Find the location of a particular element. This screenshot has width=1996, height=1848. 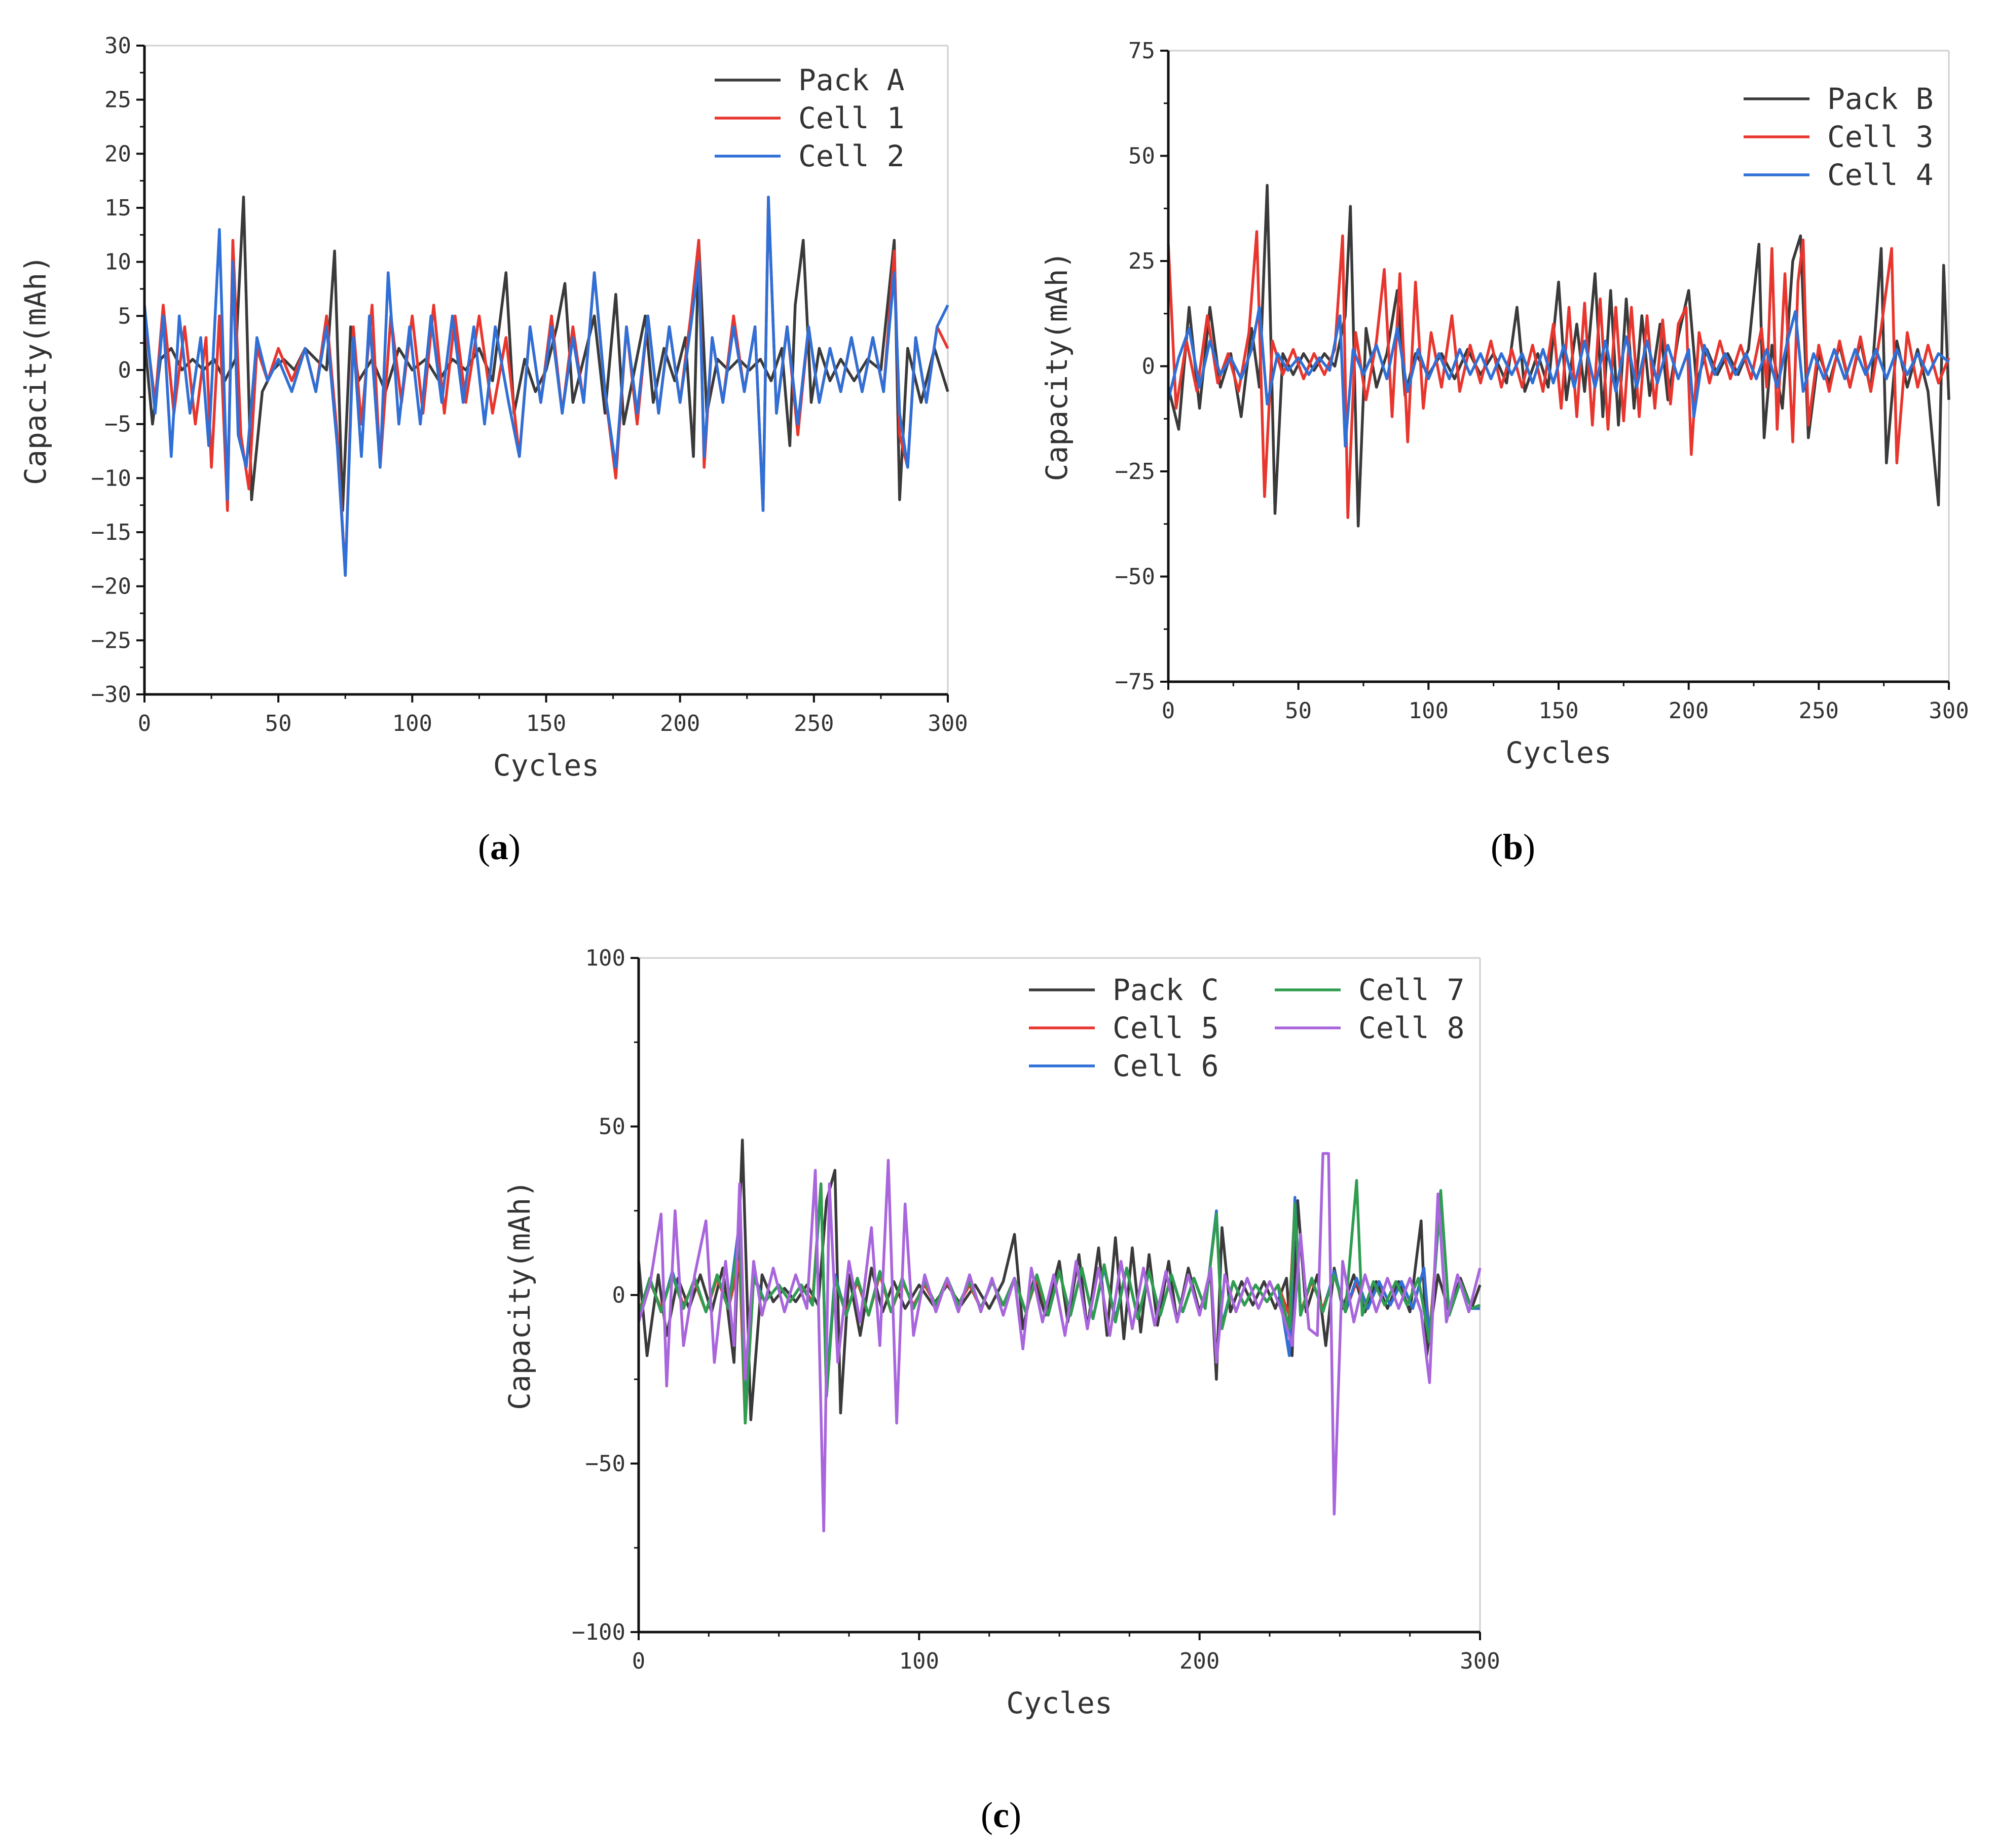

legend-label-cell-4: Cell 4 is located at coordinates (1880, 175).